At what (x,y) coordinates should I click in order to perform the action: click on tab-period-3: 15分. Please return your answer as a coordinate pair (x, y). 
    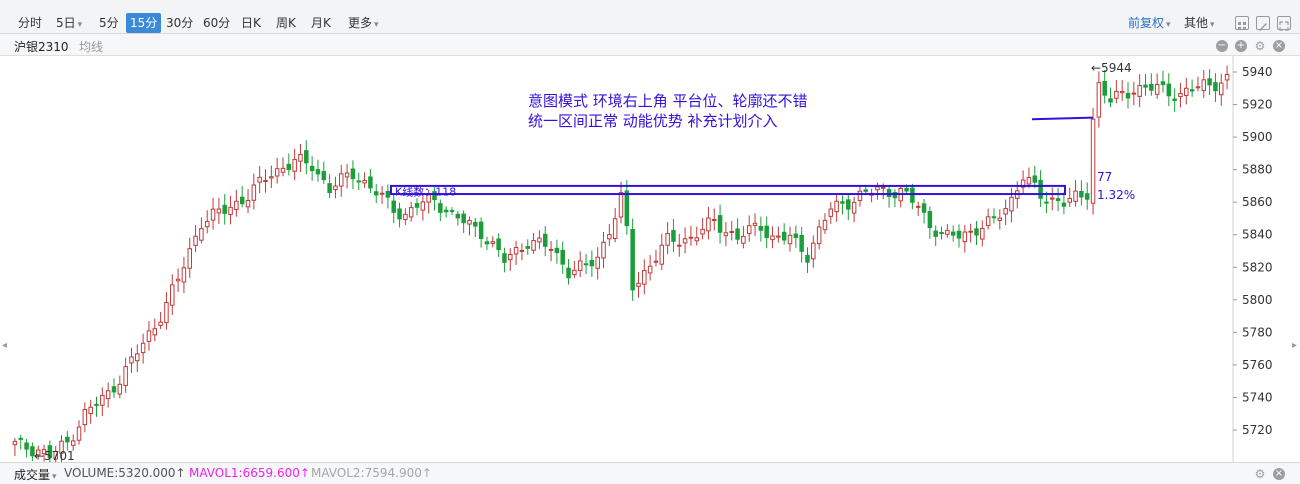
    Looking at the image, I should click on (144, 23).